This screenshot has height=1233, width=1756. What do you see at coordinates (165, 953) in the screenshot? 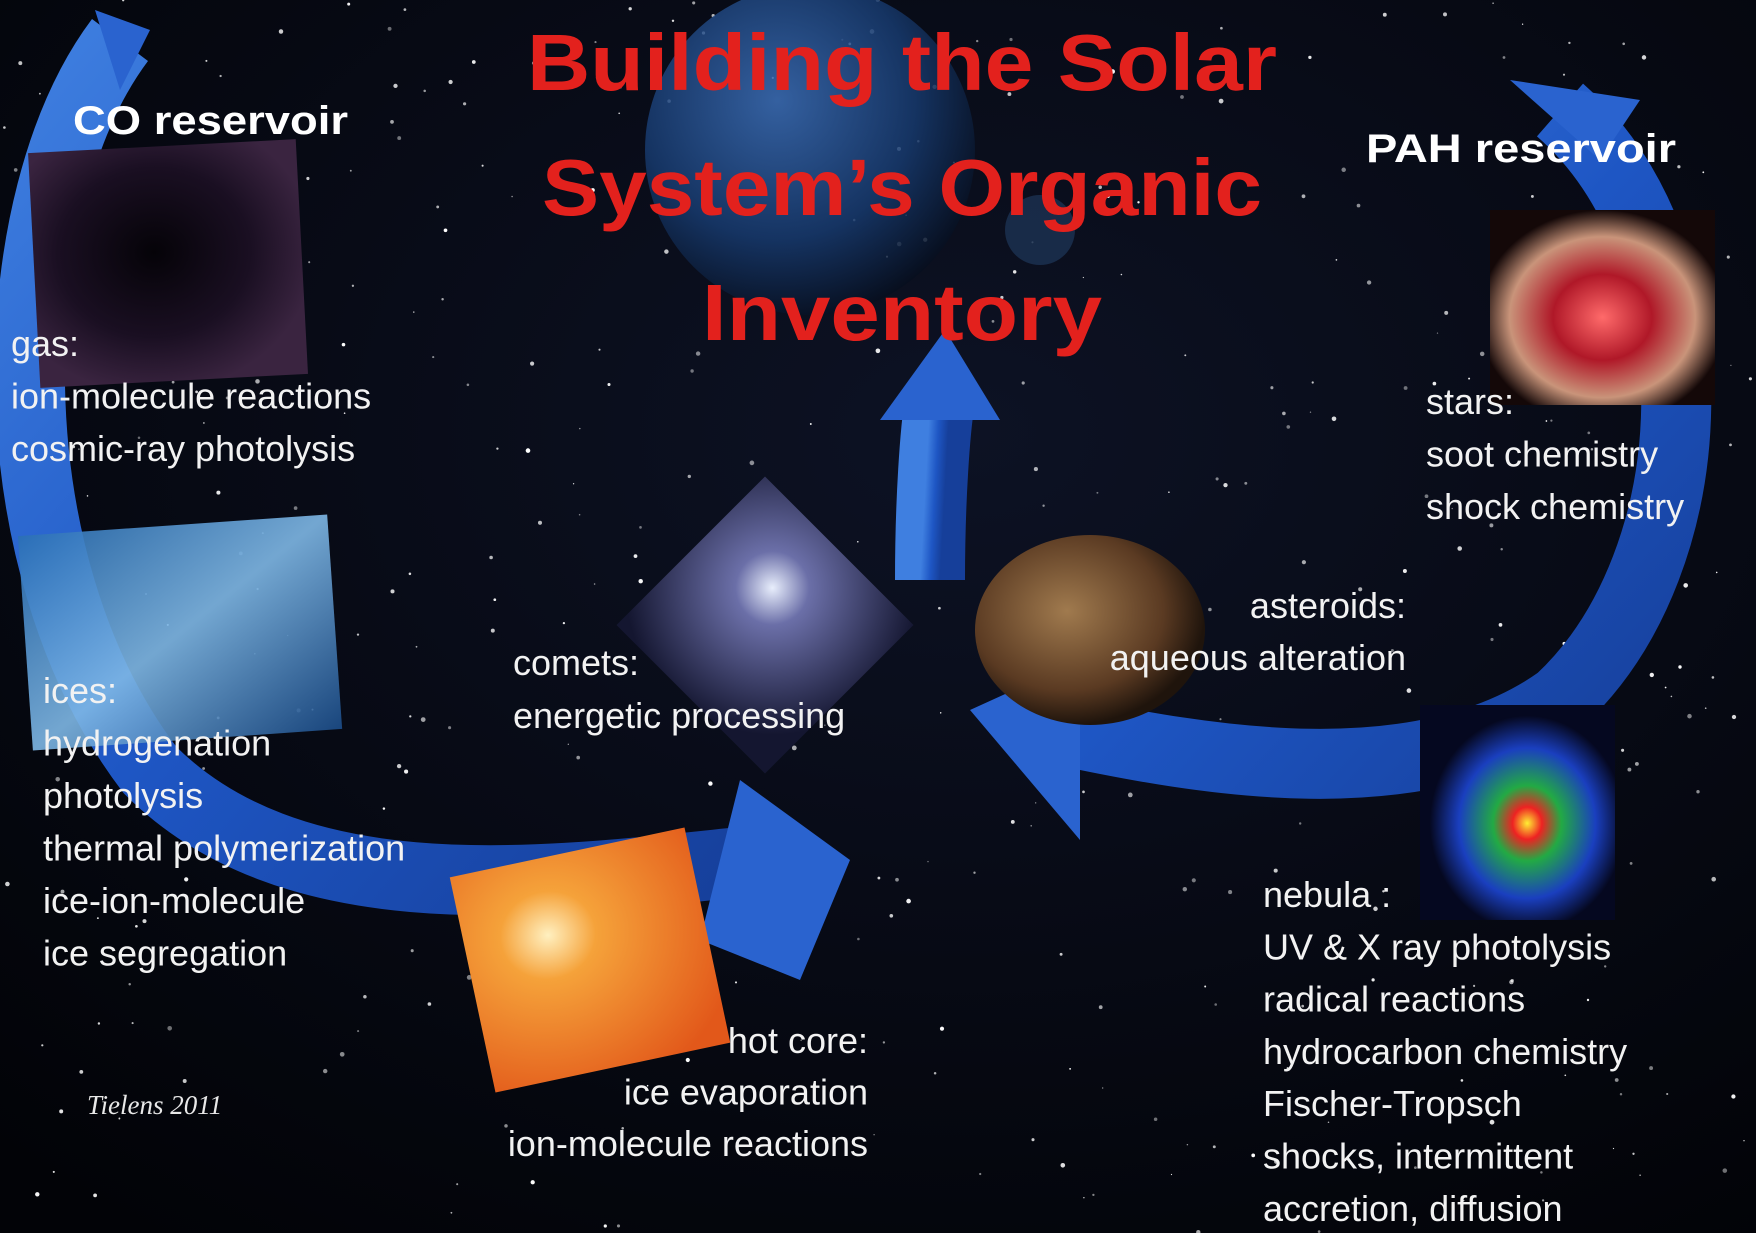
I see `process-item: ice segregation` at bounding box center [165, 953].